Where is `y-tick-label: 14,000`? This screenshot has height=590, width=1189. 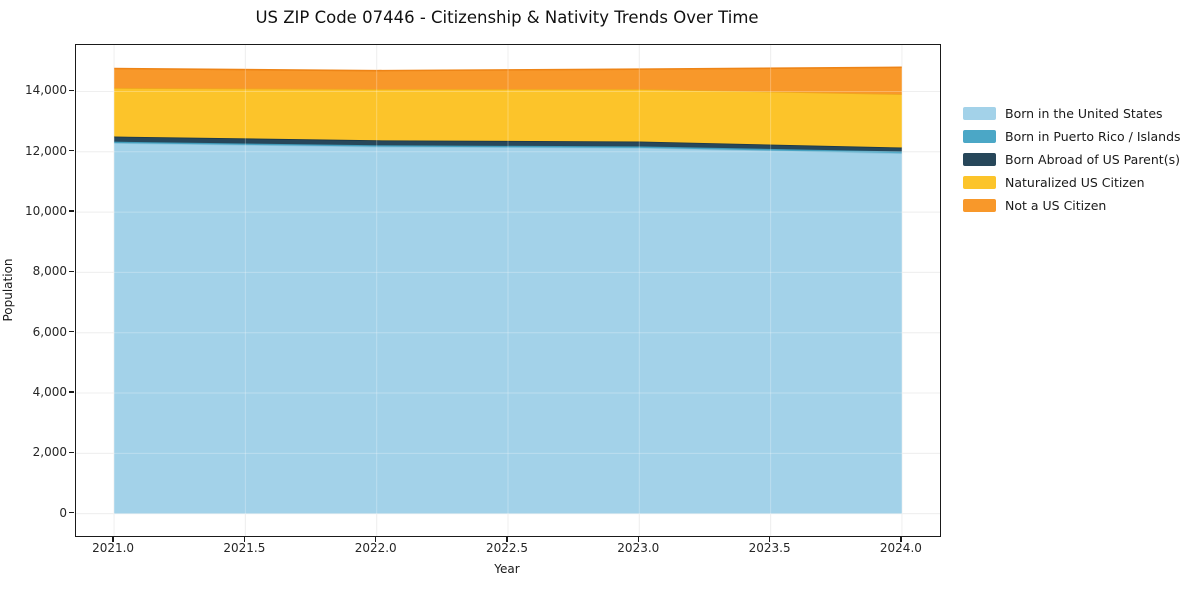
y-tick-label: 14,000 is located at coordinates (46, 90).